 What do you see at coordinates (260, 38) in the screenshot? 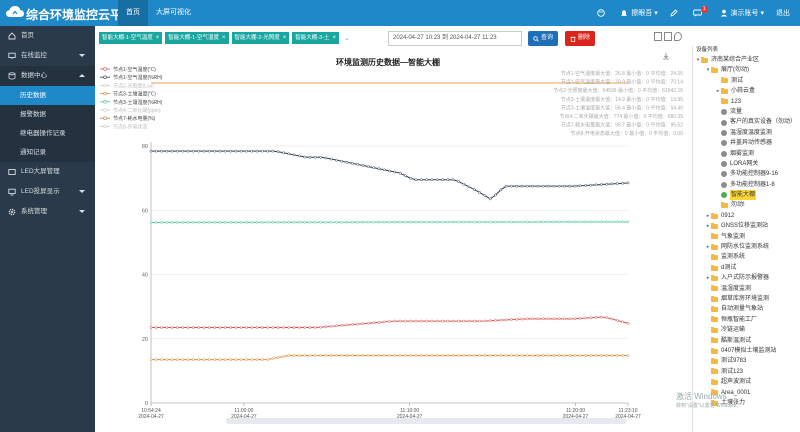
I see `series-tag: 智能大棚-2-光照度 ×` at bounding box center [260, 38].